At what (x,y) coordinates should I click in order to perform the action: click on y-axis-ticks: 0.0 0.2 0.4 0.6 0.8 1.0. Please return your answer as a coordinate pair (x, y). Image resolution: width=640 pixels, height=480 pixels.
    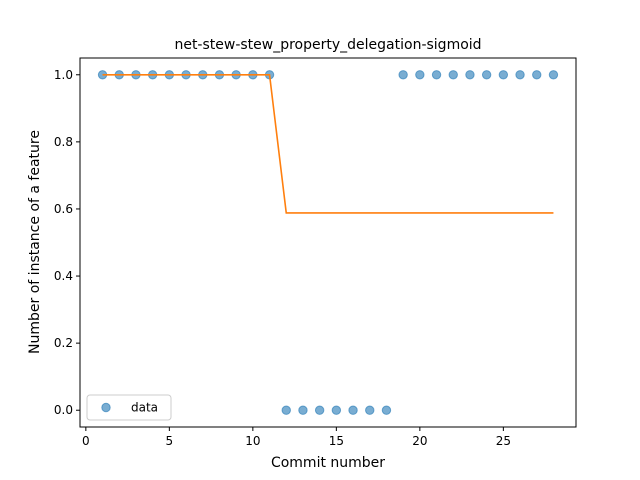
    Looking at the image, I should click on (67, 242).